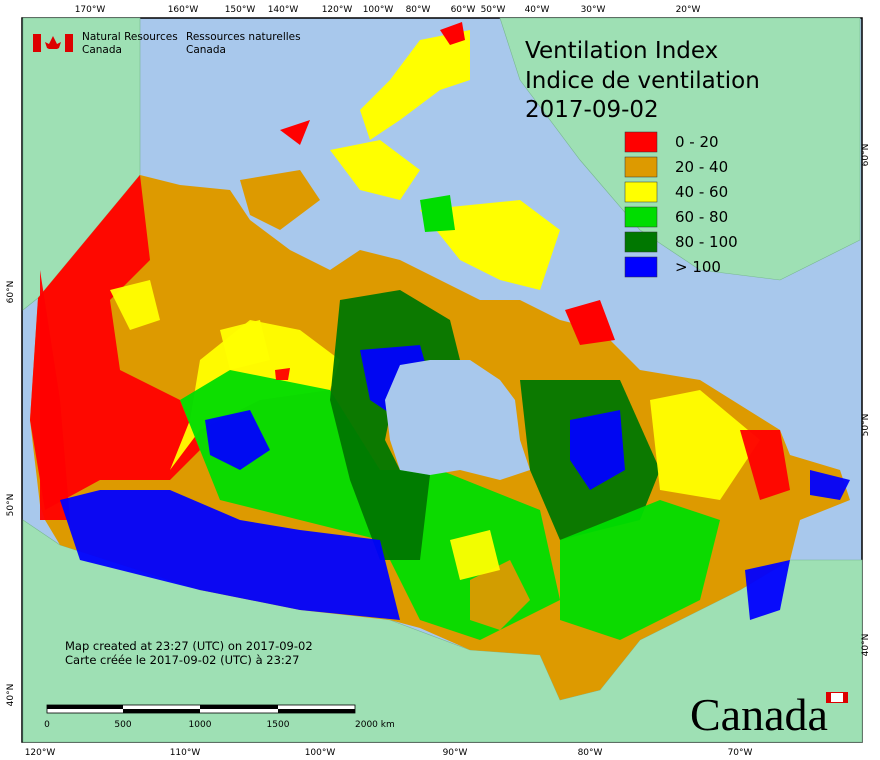  I want to click on lon-label: 110°W, so click(185, 753).